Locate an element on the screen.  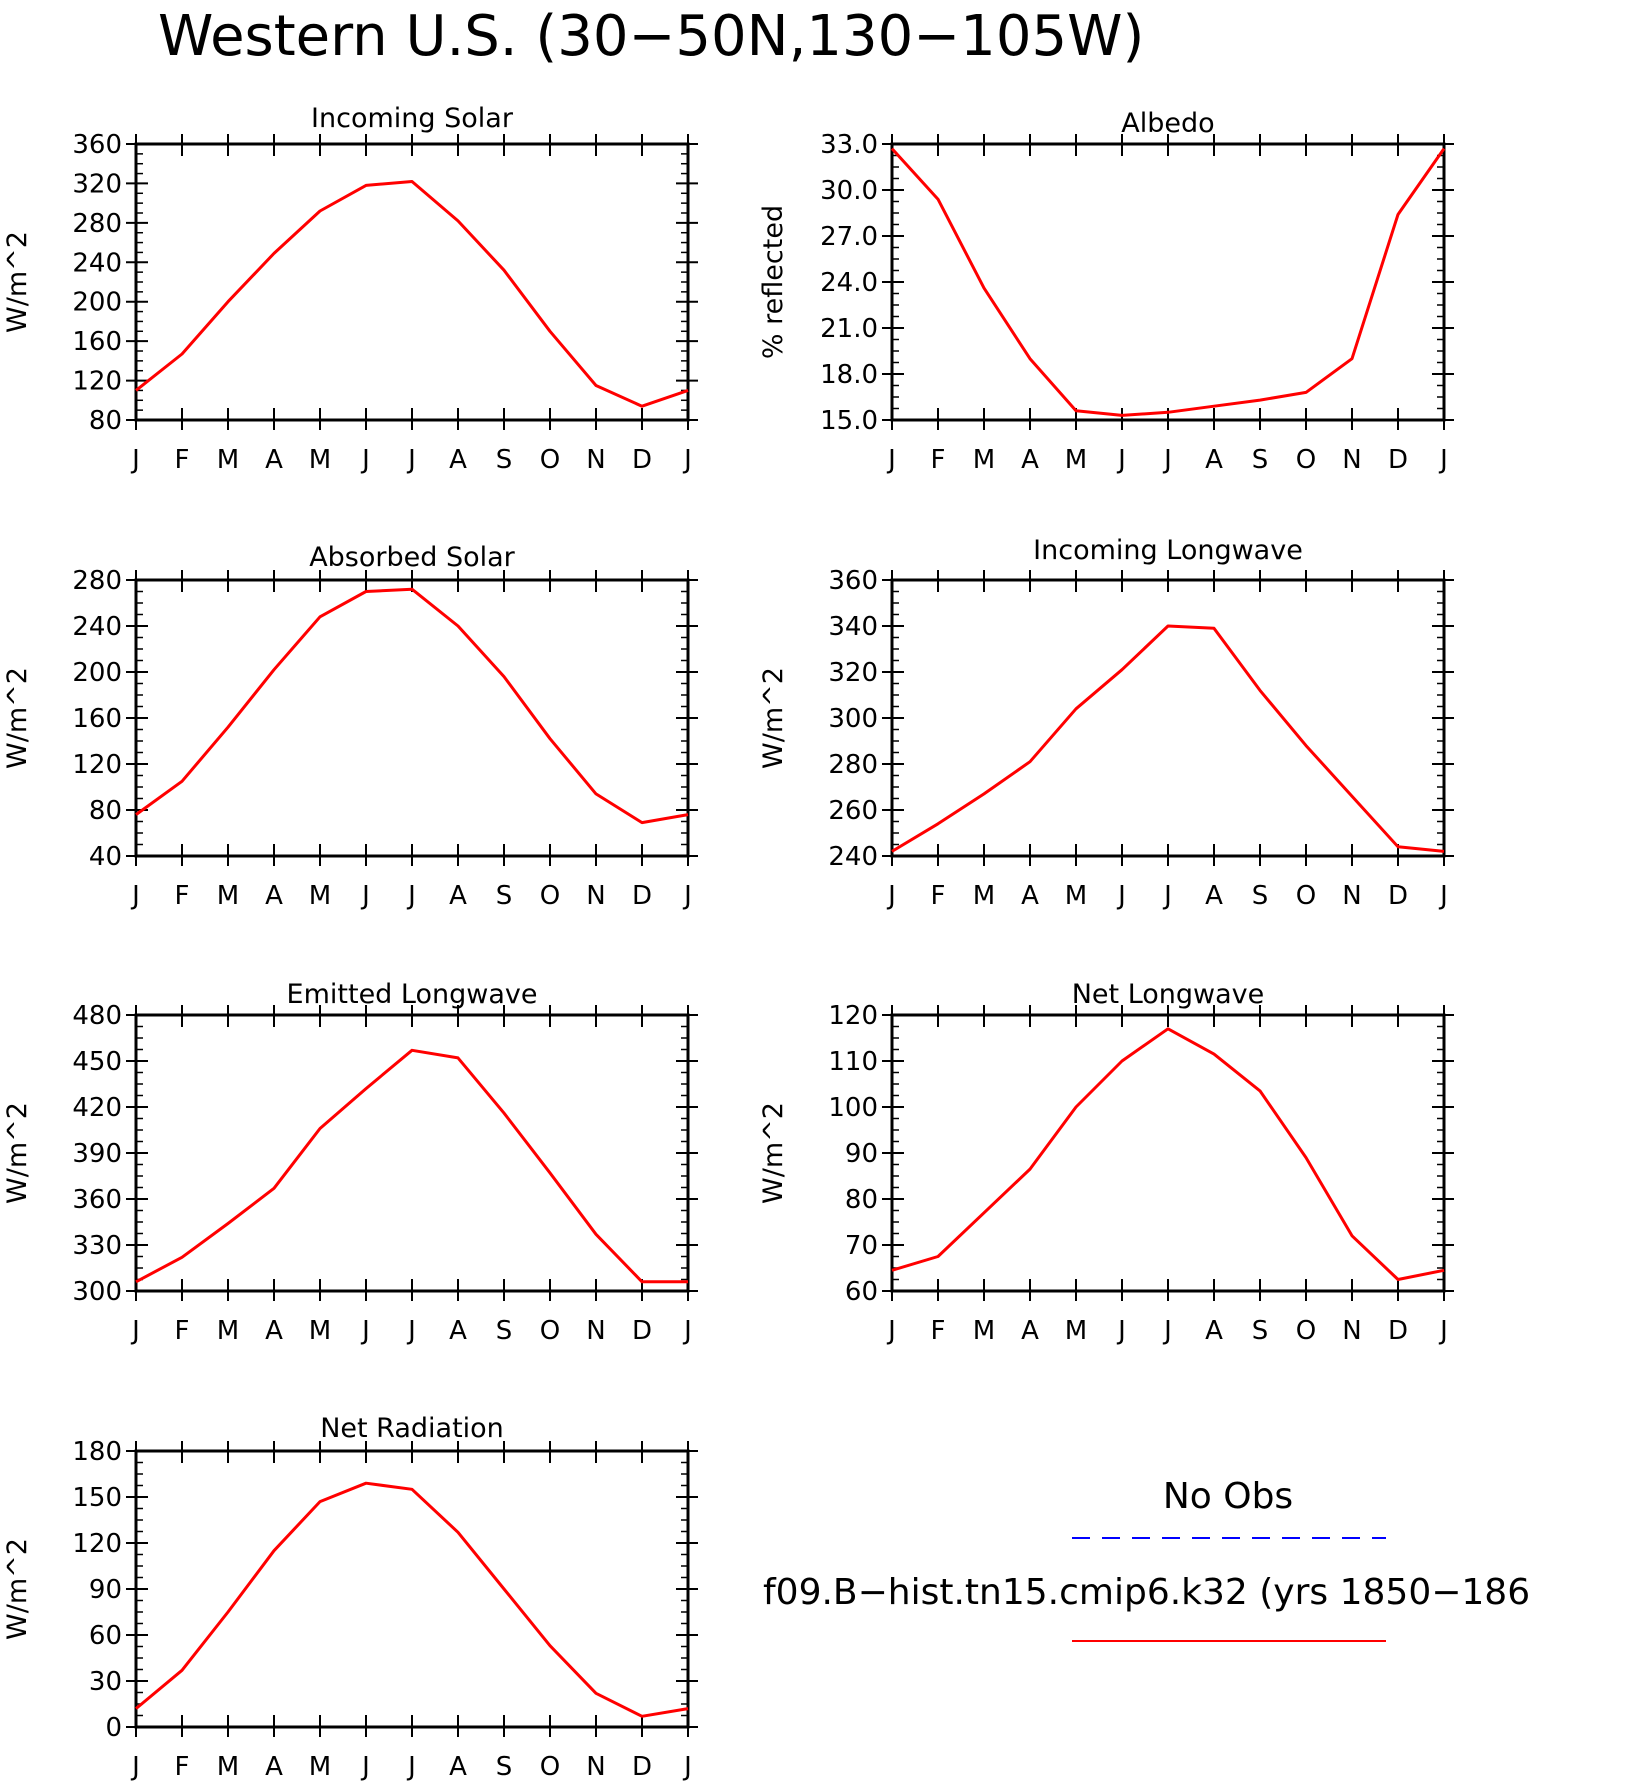
y-tick-label: 30 is located at coordinates (105, 1682).